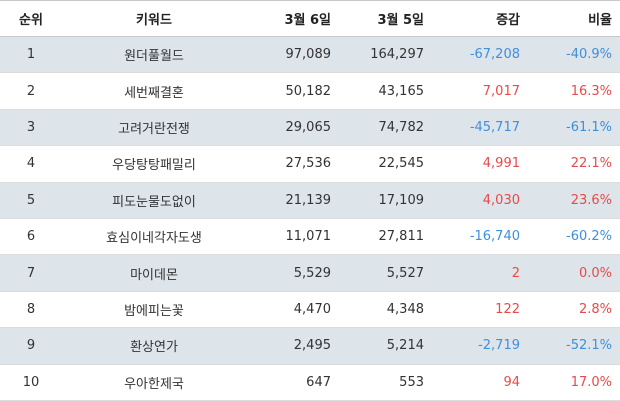 Image resolution: width=620 pixels, height=401 pixels. Describe the element at coordinates (494, 127) in the screenshot. I see `cell-change: -45,717` at that location.